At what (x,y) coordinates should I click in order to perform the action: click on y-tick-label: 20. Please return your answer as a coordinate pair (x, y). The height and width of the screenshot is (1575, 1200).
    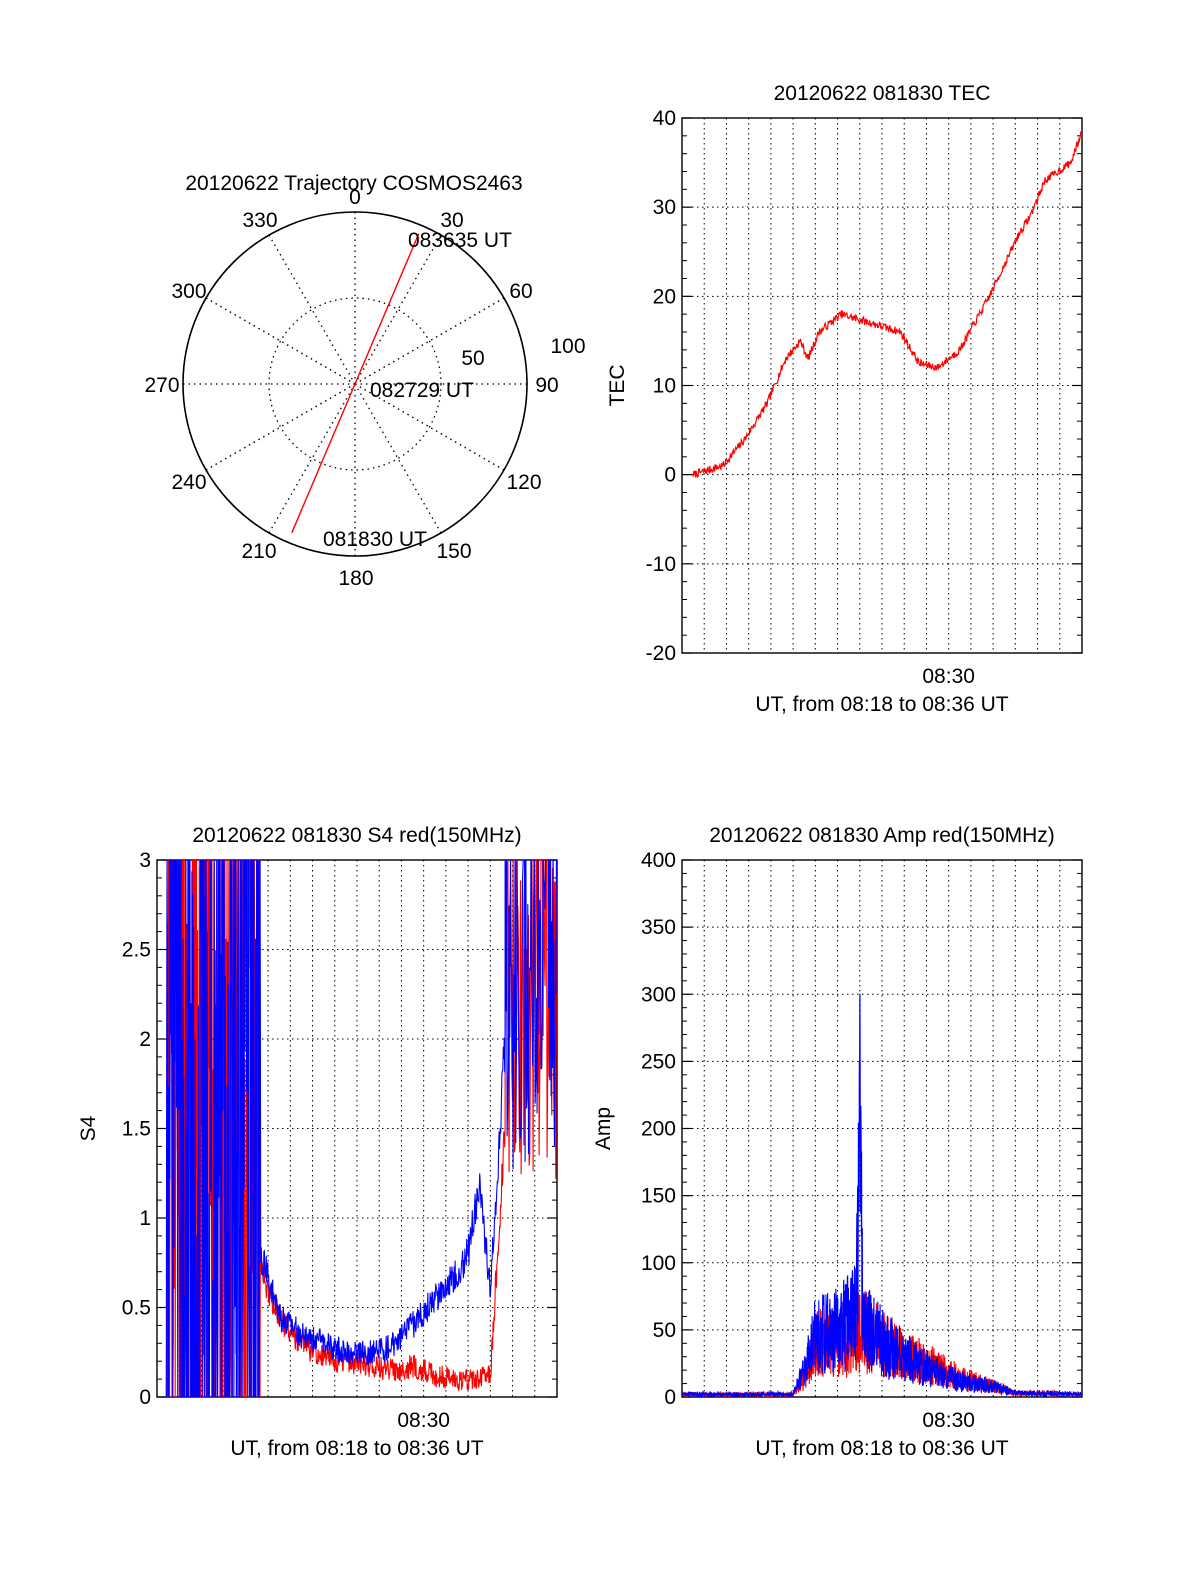
    Looking at the image, I should click on (664, 296).